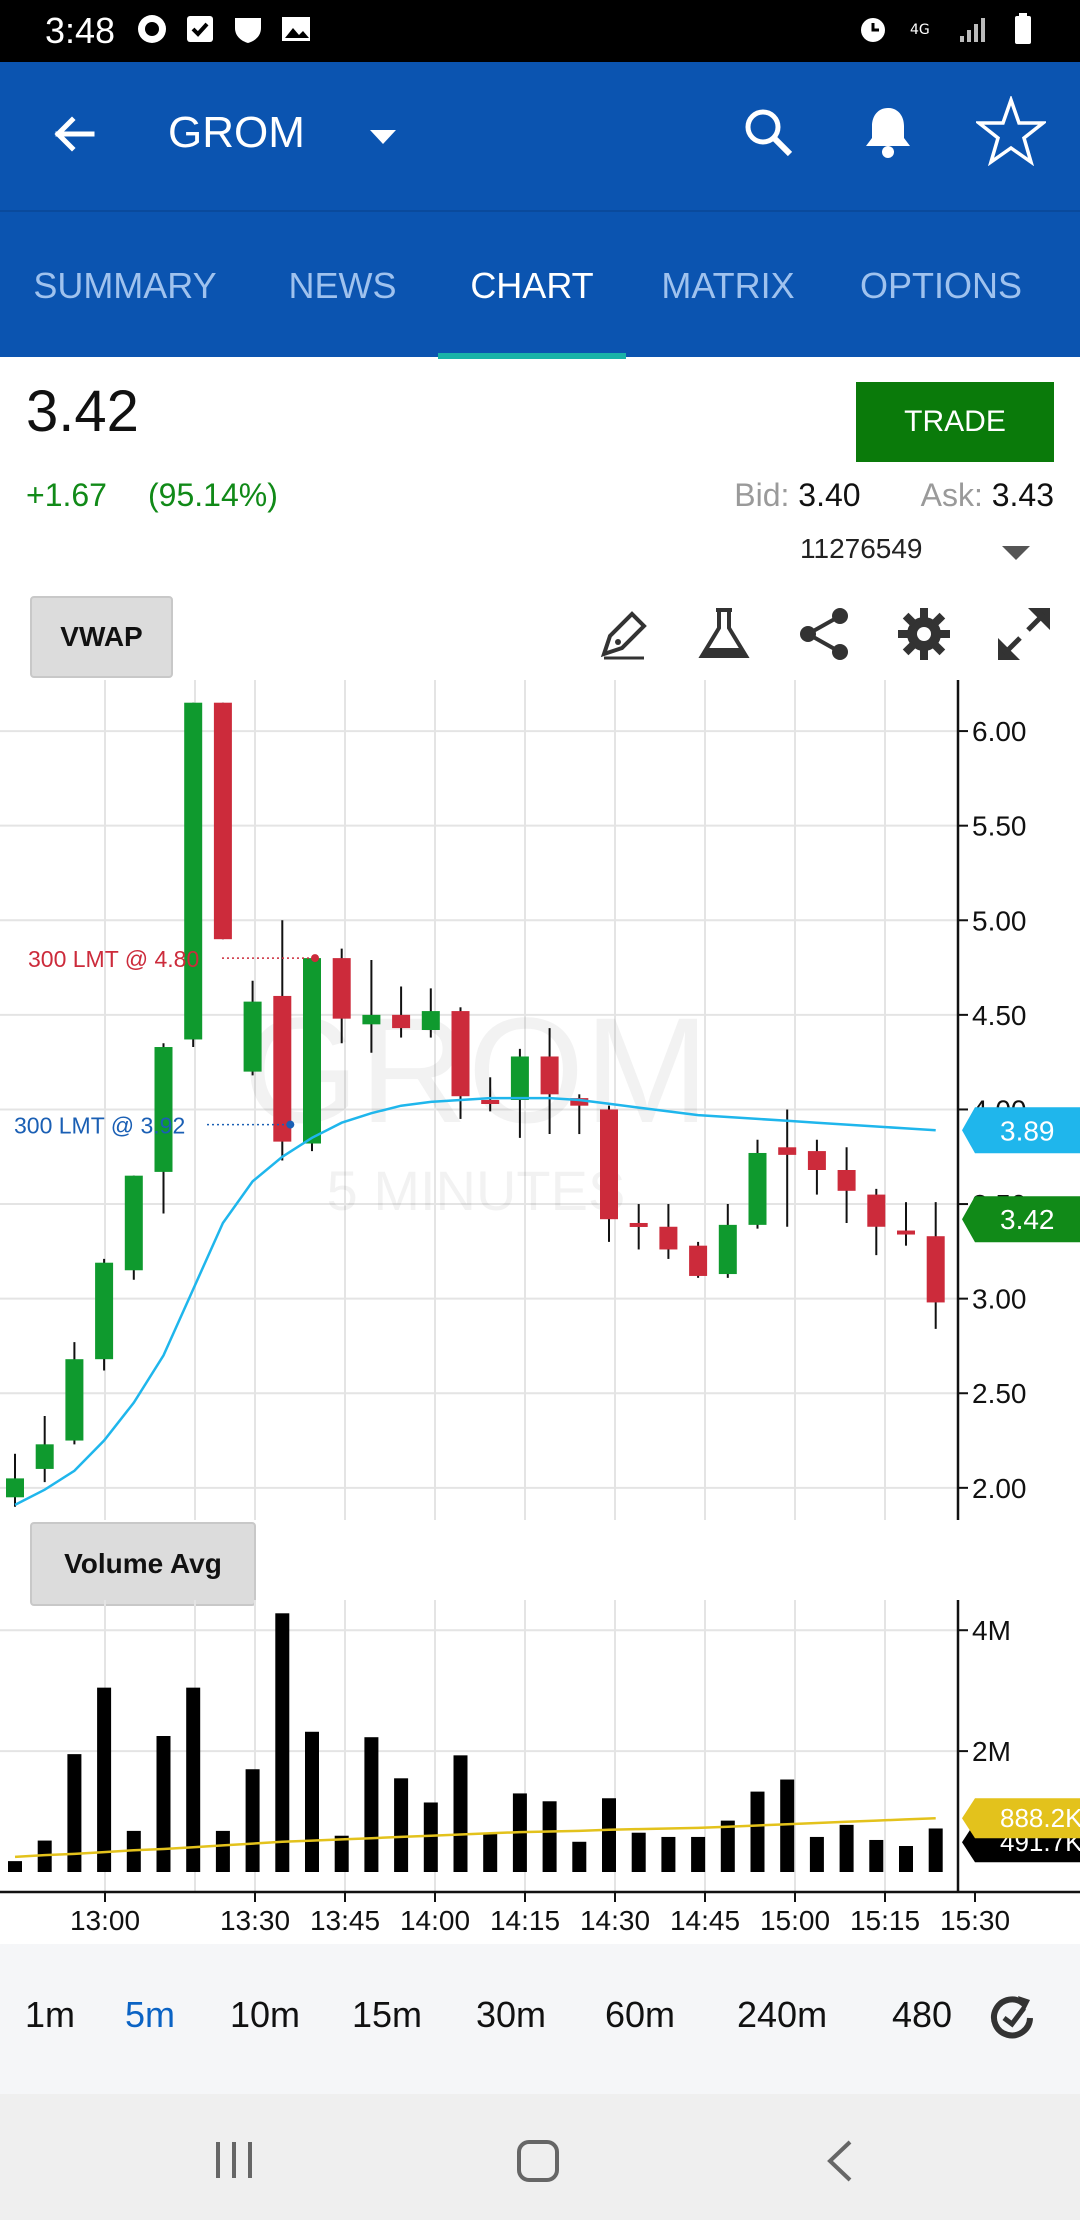 The width and height of the screenshot is (1080, 2220). Describe the element at coordinates (80, 30) in the screenshot. I see `status-time: 3:48` at that location.